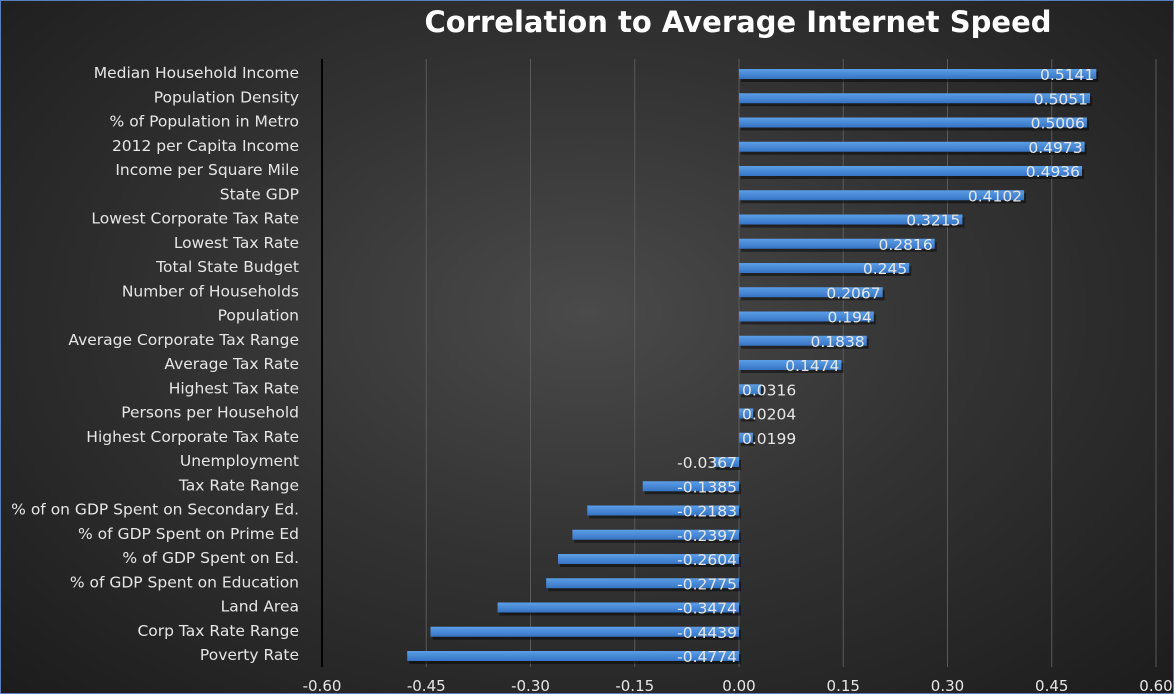 Image resolution: width=1174 pixels, height=694 pixels. Describe the element at coordinates (933, 221) in the screenshot. I see `data-label: 0.3215` at that location.